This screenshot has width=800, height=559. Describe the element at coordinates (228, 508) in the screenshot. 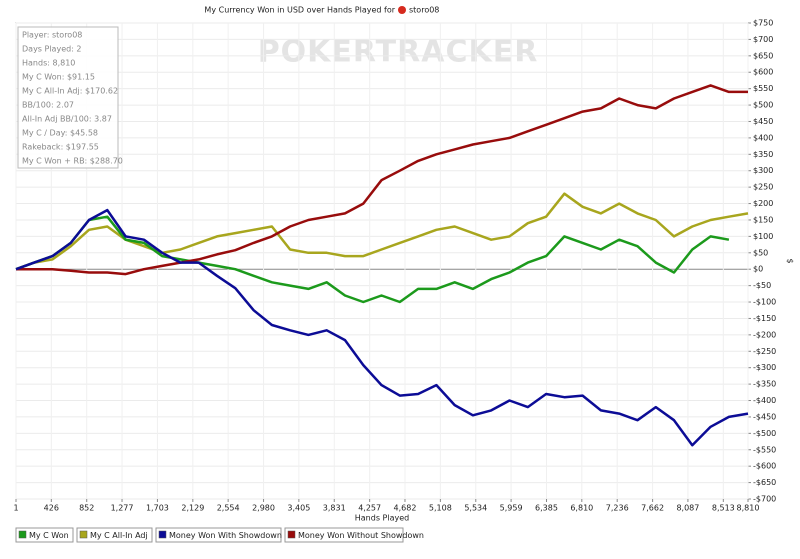

I see `x-tick-label: 2,554` at that location.